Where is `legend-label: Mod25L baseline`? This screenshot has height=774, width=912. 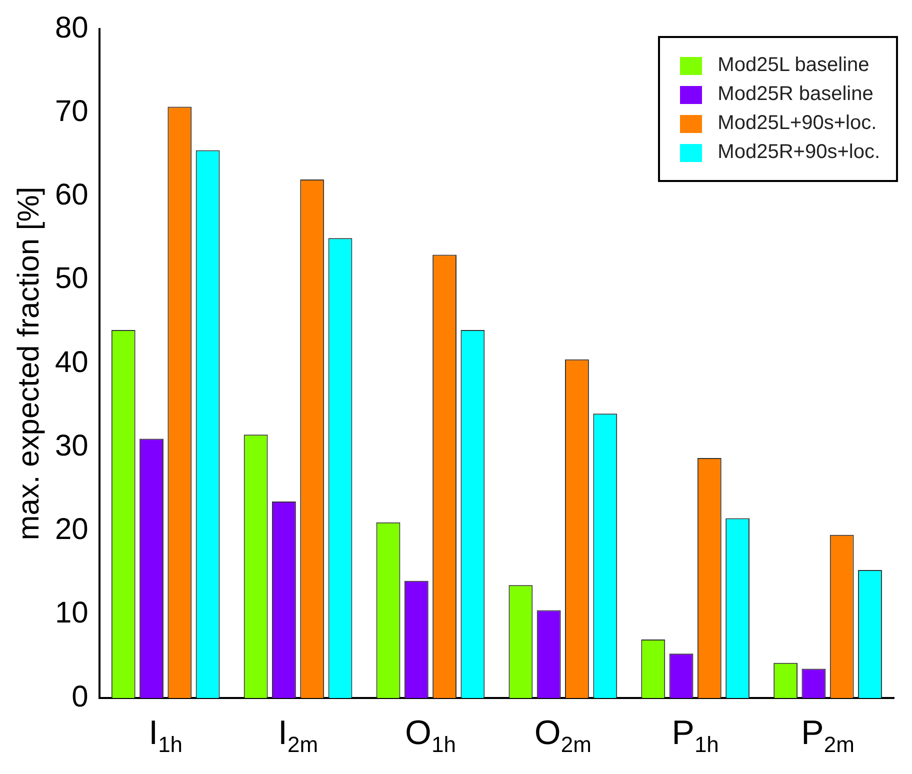 legend-label: Mod25L baseline is located at coordinates (794, 65).